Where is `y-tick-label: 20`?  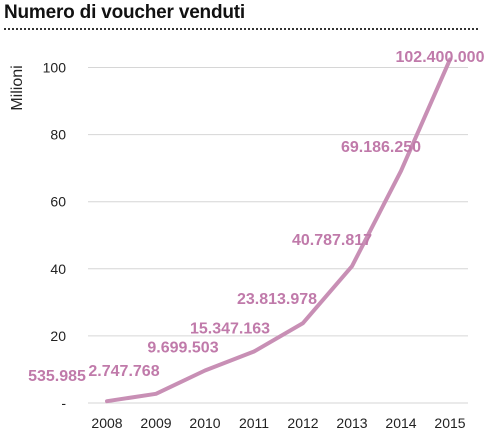
y-tick-label: 20 is located at coordinates (58, 336).